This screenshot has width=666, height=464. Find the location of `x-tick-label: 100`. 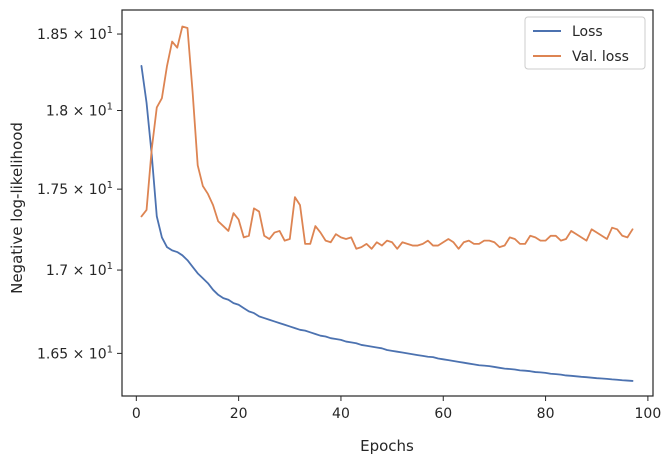

x-tick-label: 100 is located at coordinates (648, 414).